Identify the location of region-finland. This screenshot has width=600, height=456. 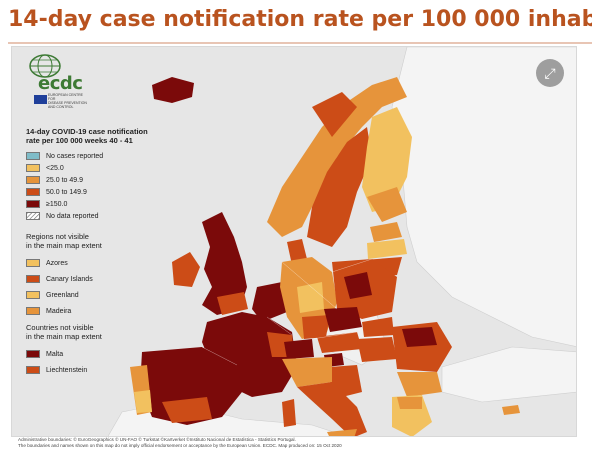
(387, 159).